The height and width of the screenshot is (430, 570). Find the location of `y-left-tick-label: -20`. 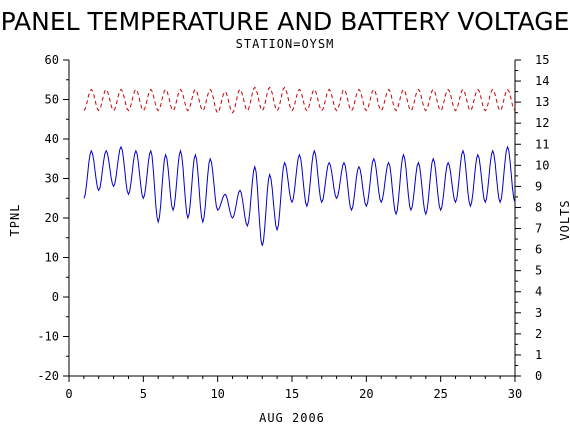

y-left-tick-label: -20 is located at coordinates (48, 376).